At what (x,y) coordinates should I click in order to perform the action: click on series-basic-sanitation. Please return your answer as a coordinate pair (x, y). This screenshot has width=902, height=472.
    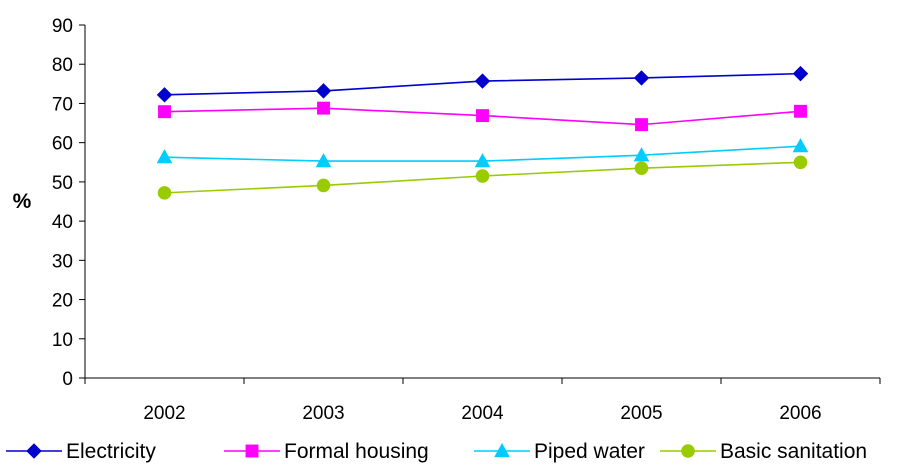
    Looking at the image, I should click on (482, 177).